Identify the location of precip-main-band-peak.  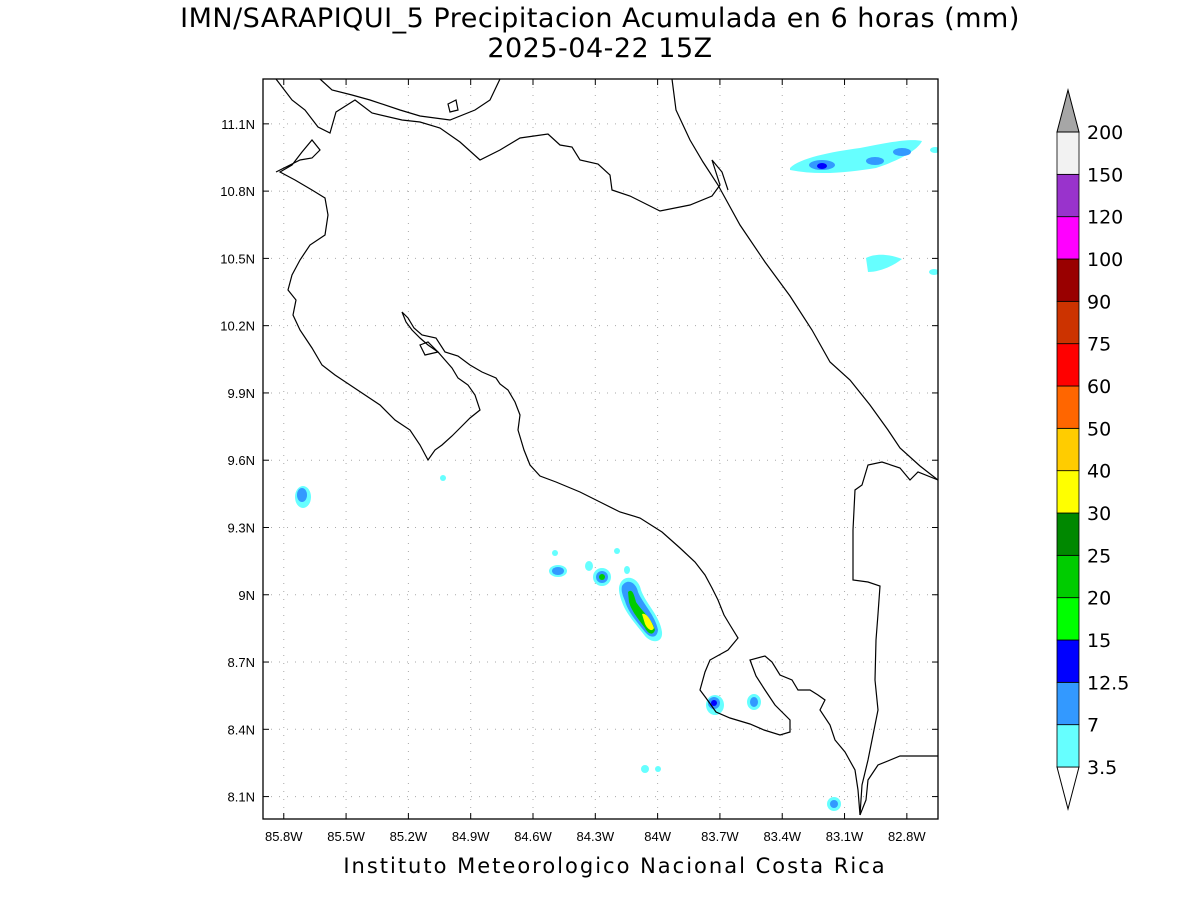
(648, 622).